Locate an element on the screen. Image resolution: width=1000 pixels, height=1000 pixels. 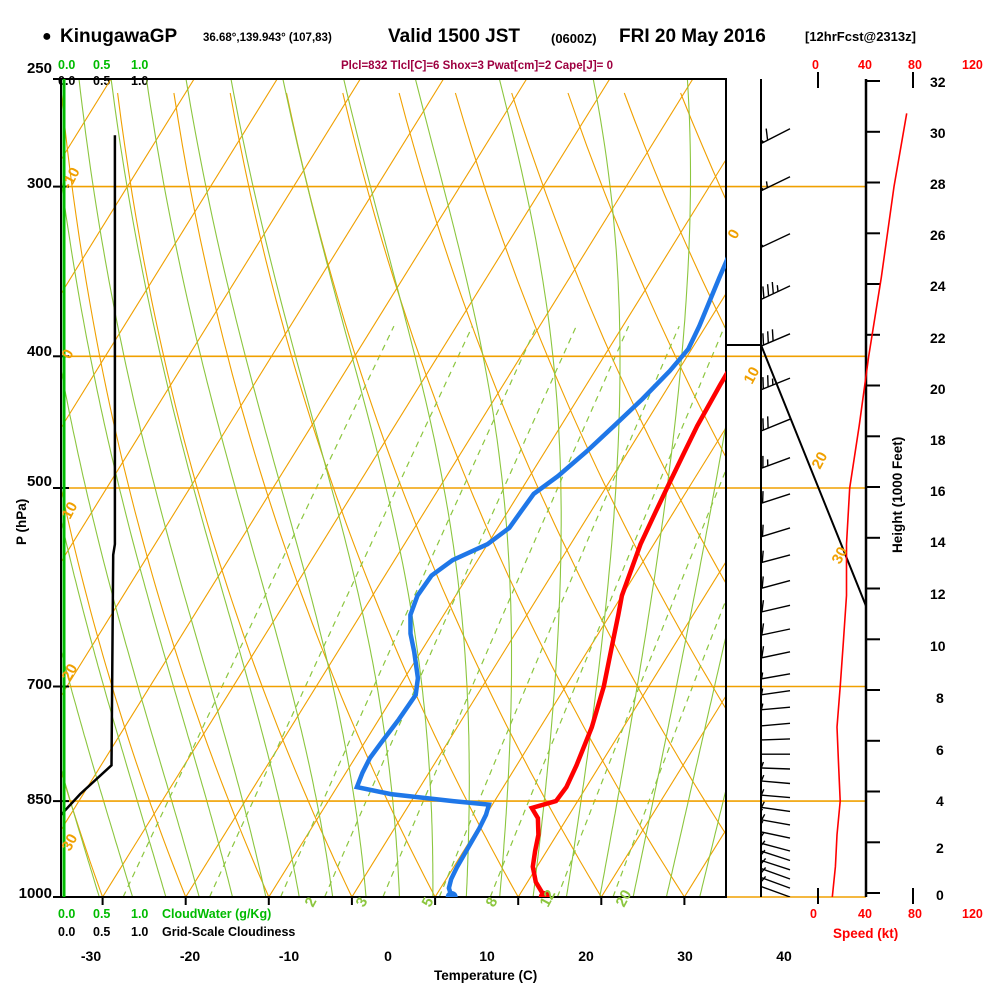
svg-text: 12 is located at coordinates (548, 898).